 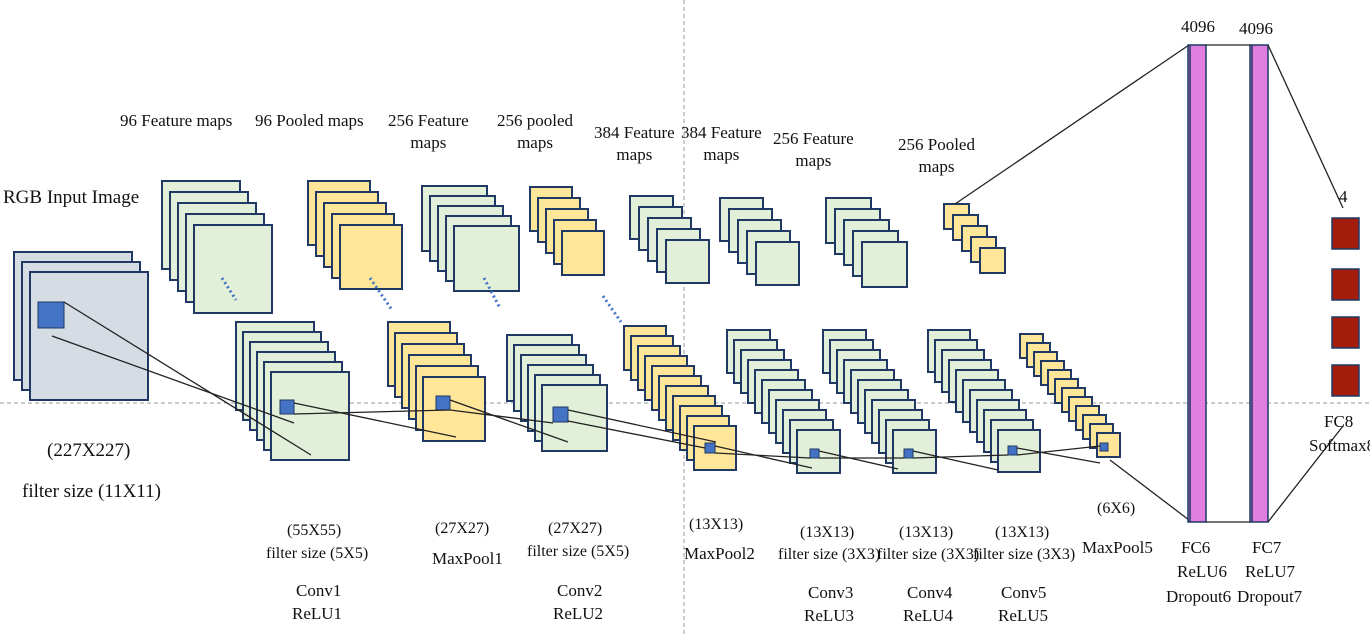 I want to click on conv2-filter-size: filter size (5X5), so click(x=578, y=551).